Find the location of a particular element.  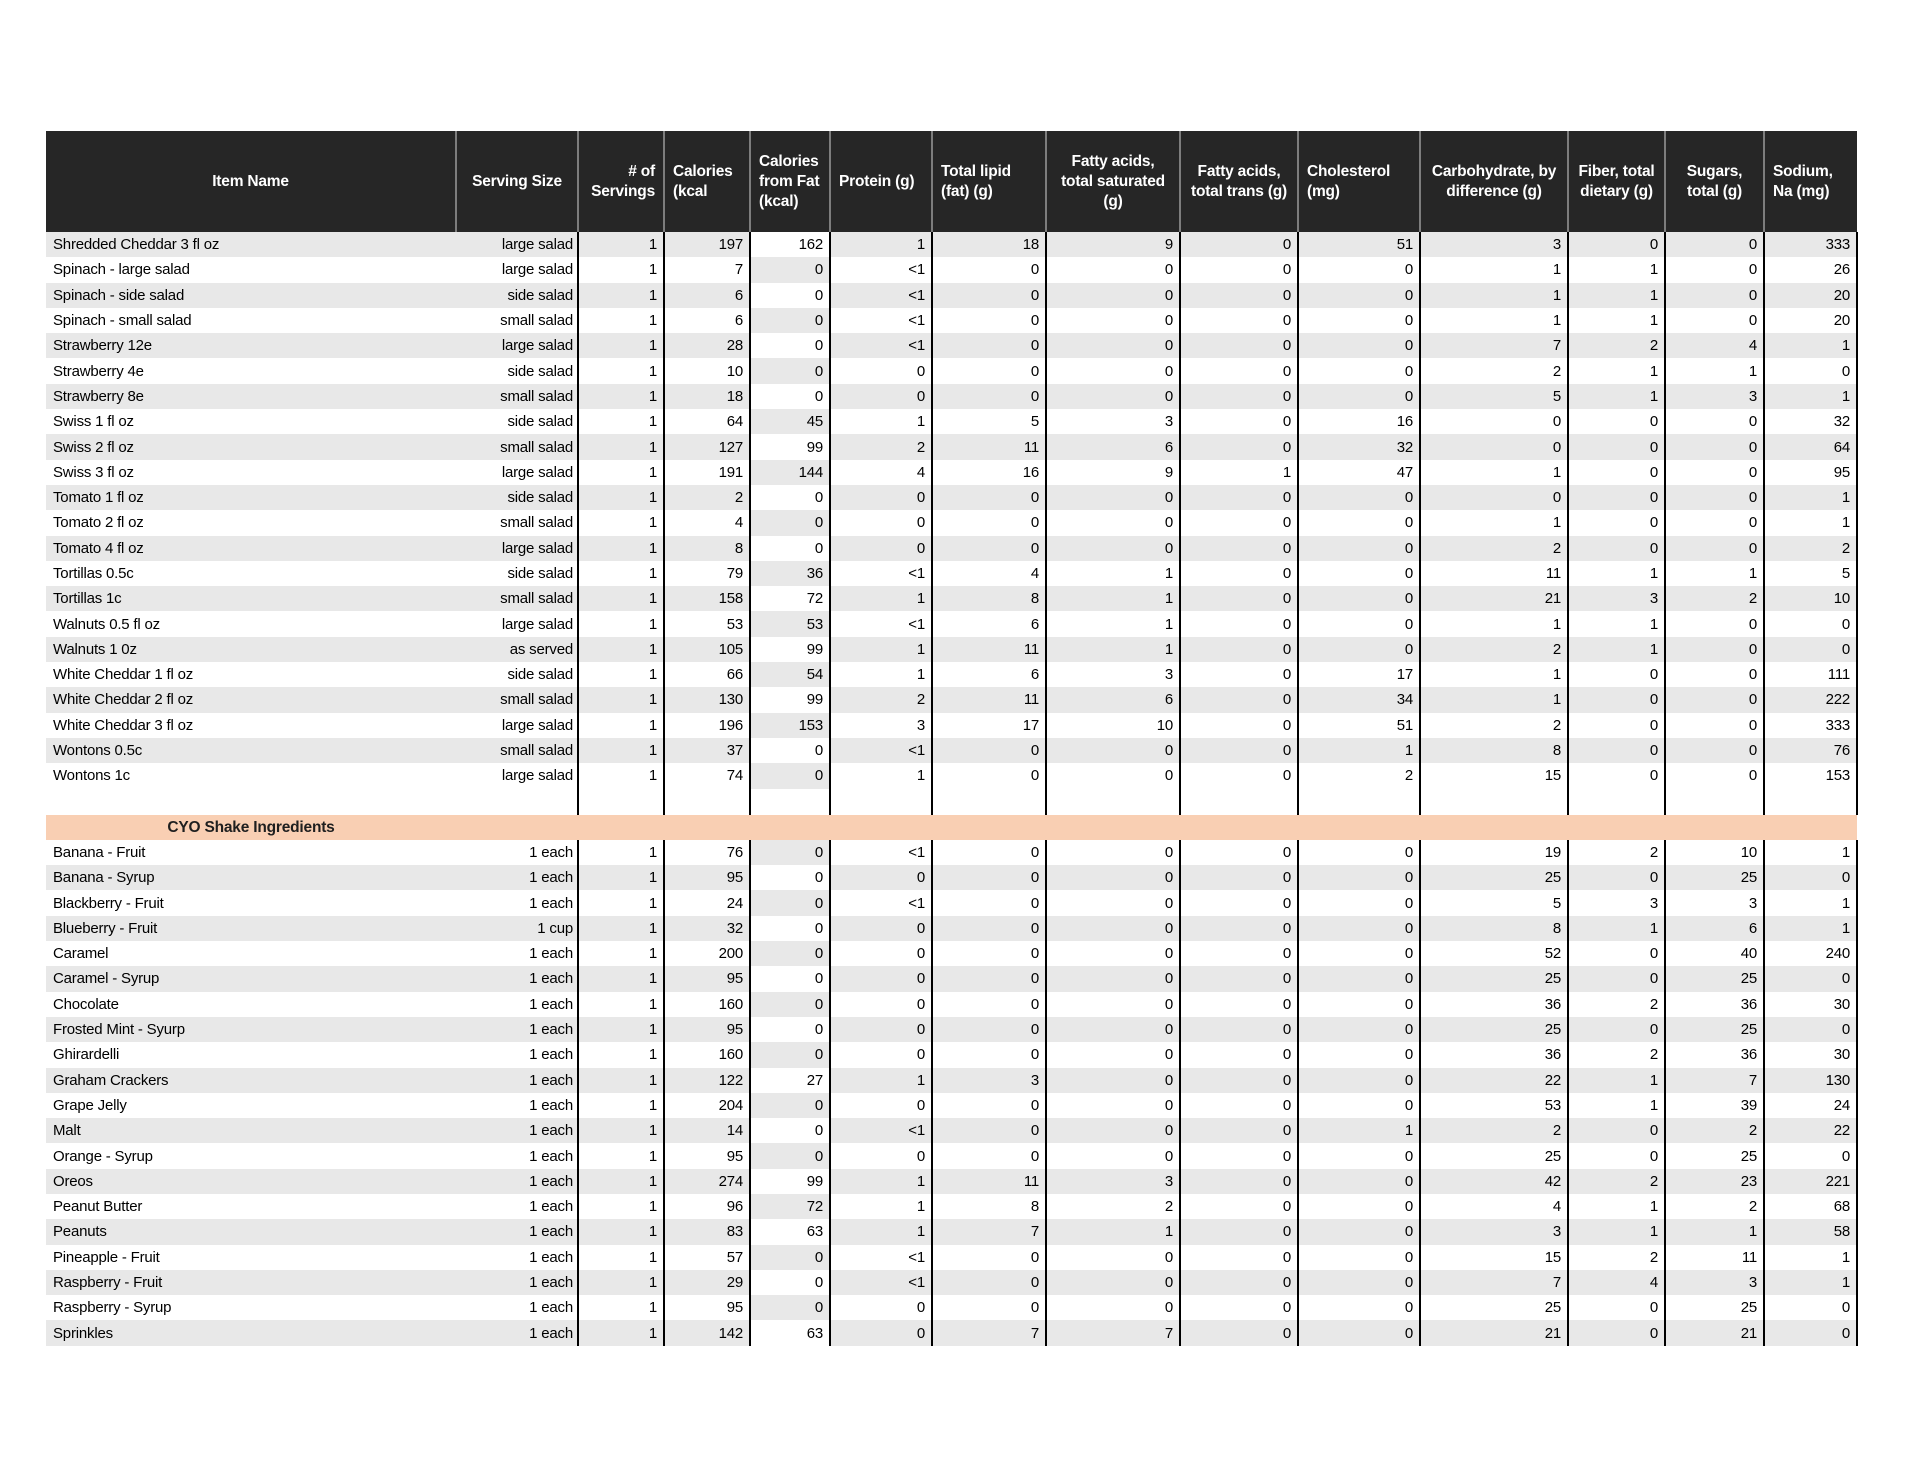

item-name-cell: White Cheddar 1 fl oz is located at coordinates (251, 675).